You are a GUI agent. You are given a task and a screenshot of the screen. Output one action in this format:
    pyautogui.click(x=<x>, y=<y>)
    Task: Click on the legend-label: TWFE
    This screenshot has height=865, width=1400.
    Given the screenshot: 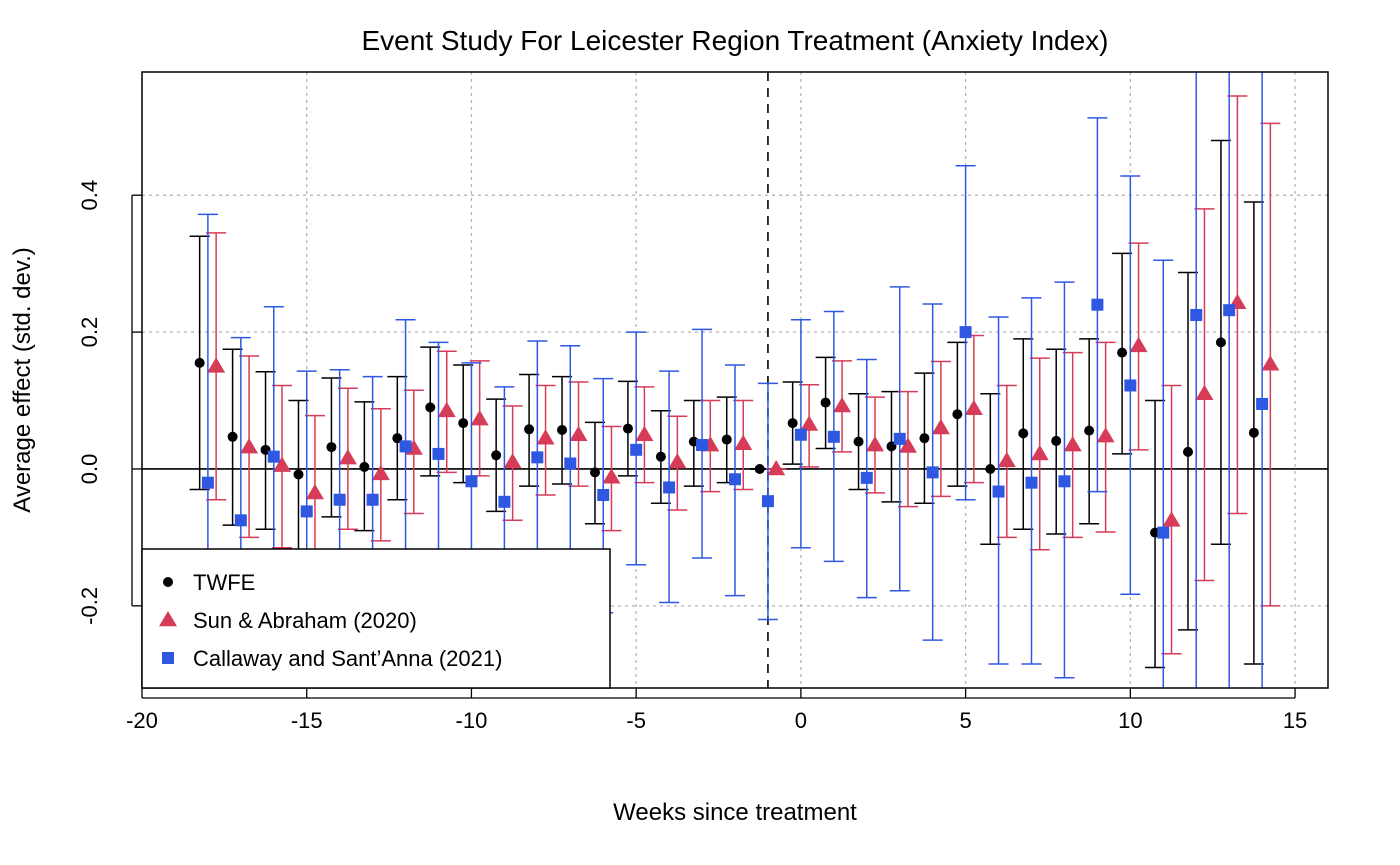 What is the action you would take?
    pyautogui.click(x=224, y=582)
    